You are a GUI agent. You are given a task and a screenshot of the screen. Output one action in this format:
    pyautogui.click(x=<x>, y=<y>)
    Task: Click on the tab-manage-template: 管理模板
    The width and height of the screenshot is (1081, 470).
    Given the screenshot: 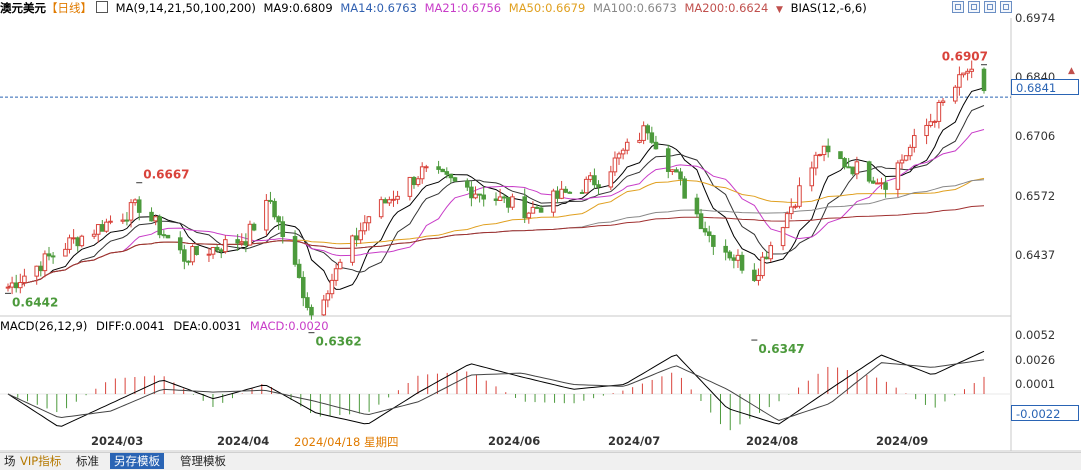 What is the action you would take?
    pyautogui.click(x=203, y=461)
    